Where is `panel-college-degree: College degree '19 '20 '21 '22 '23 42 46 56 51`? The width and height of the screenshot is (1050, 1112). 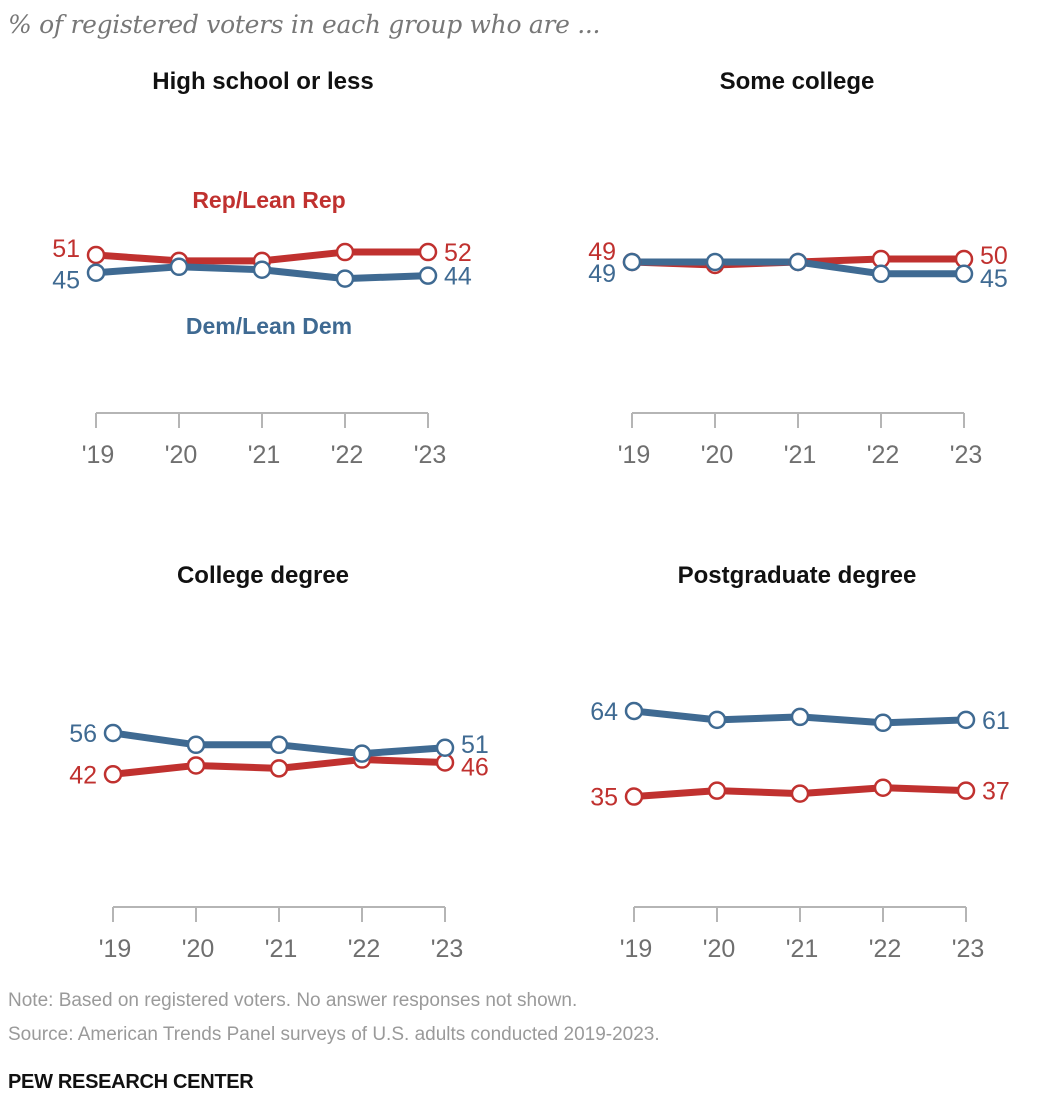 panel-college-degree: College degree '19 '20 '21 '22 '23 42 46 56 51 is located at coordinates (279, 762).